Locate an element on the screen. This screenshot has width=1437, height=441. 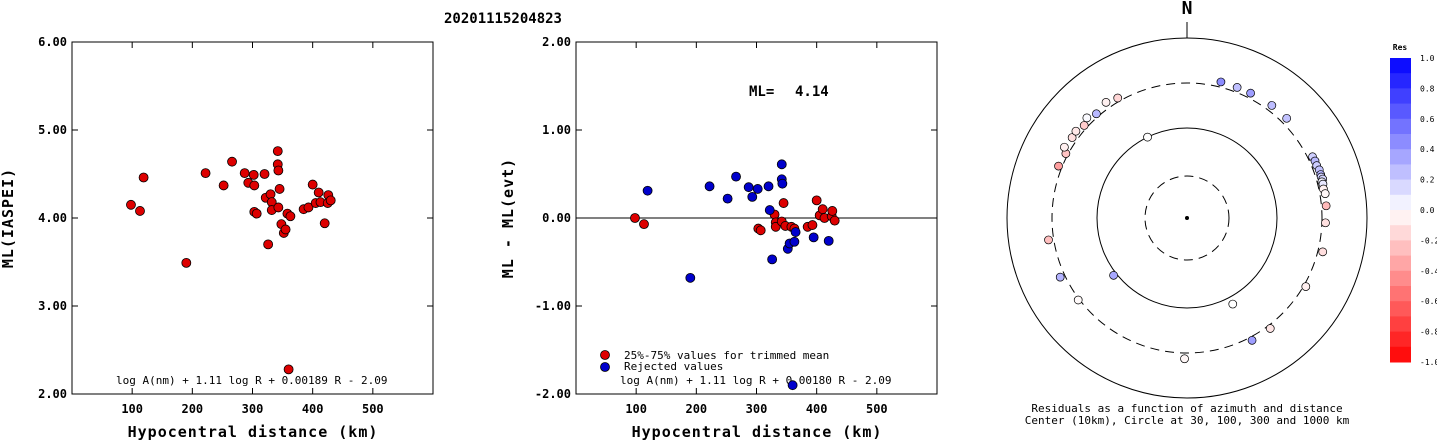
colorbar-tick-label: -0.2 is located at coordinates (1428, 240).